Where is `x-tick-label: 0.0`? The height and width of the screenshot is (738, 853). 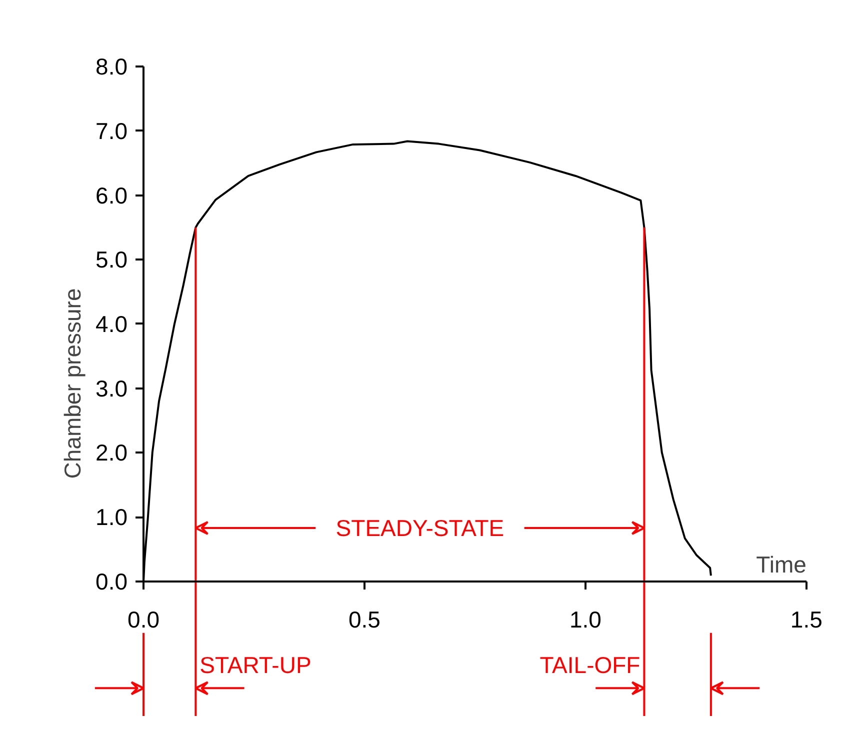
x-tick-label: 0.0 is located at coordinates (144, 619).